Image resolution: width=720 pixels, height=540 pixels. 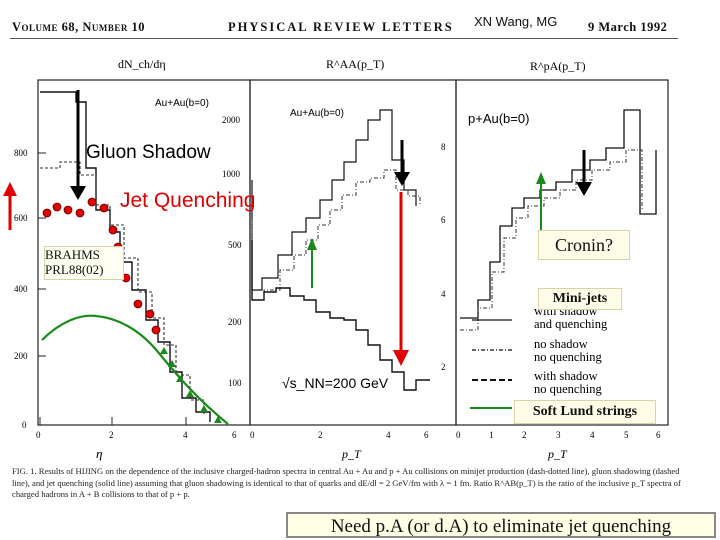 What do you see at coordinates (235, 245) in the screenshot?
I see `p2-ytick: 500` at bounding box center [235, 245].